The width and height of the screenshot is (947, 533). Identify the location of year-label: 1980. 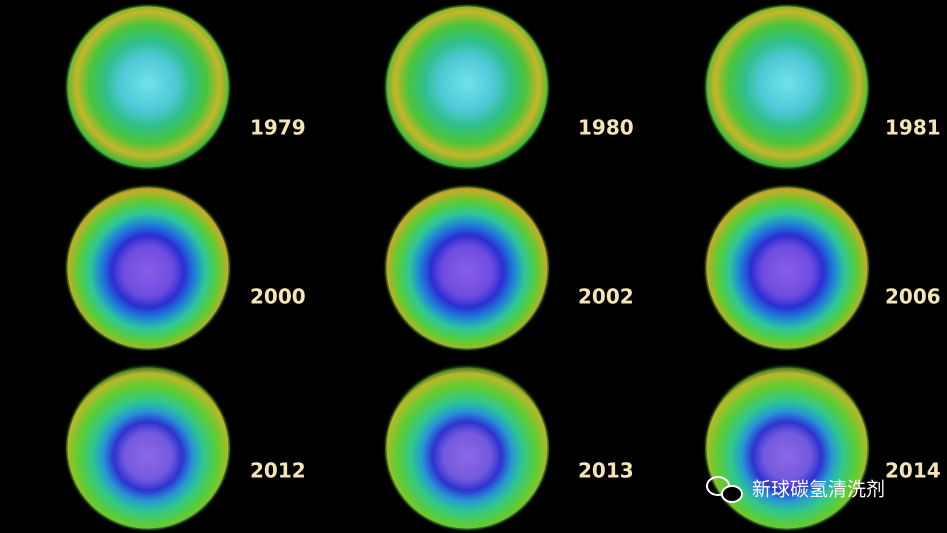
(606, 128).